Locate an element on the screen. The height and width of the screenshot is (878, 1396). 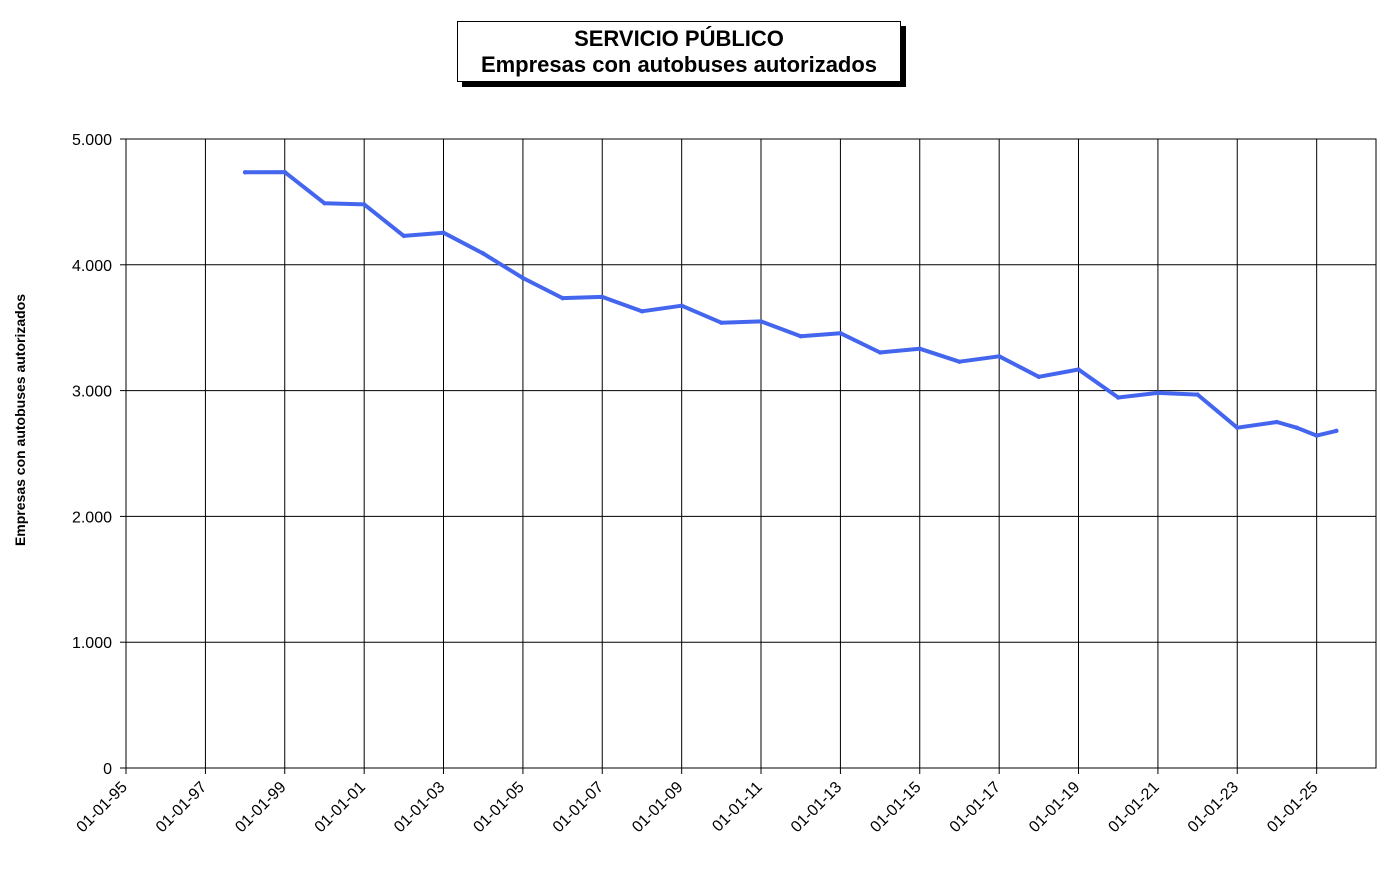
x-tick-label: 01-01-17 is located at coordinates (975, 807).